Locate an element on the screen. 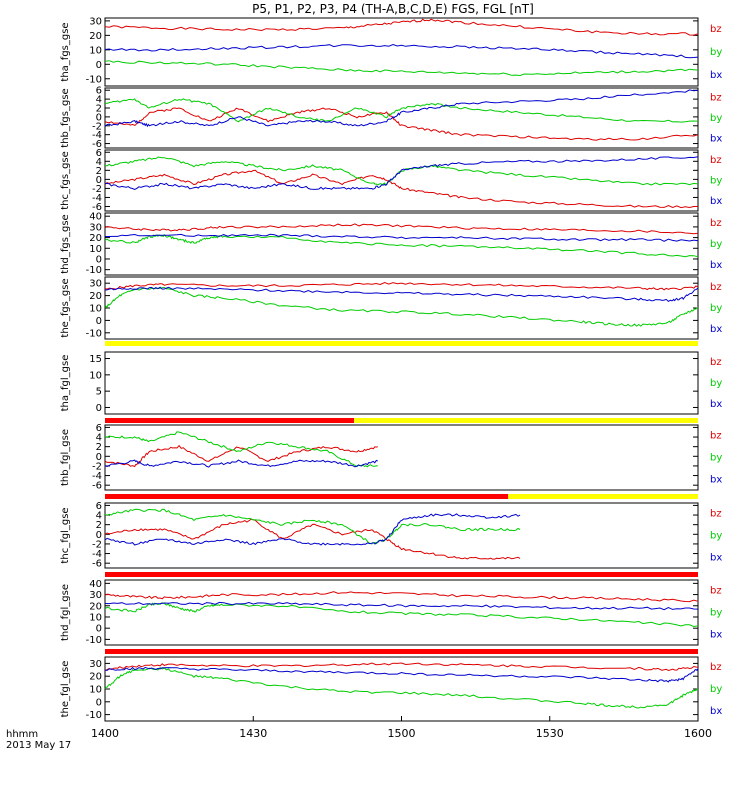 The height and width of the screenshot is (800, 750). y-axis-label: thd_fgs_gse is located at coordinates (65, 243).